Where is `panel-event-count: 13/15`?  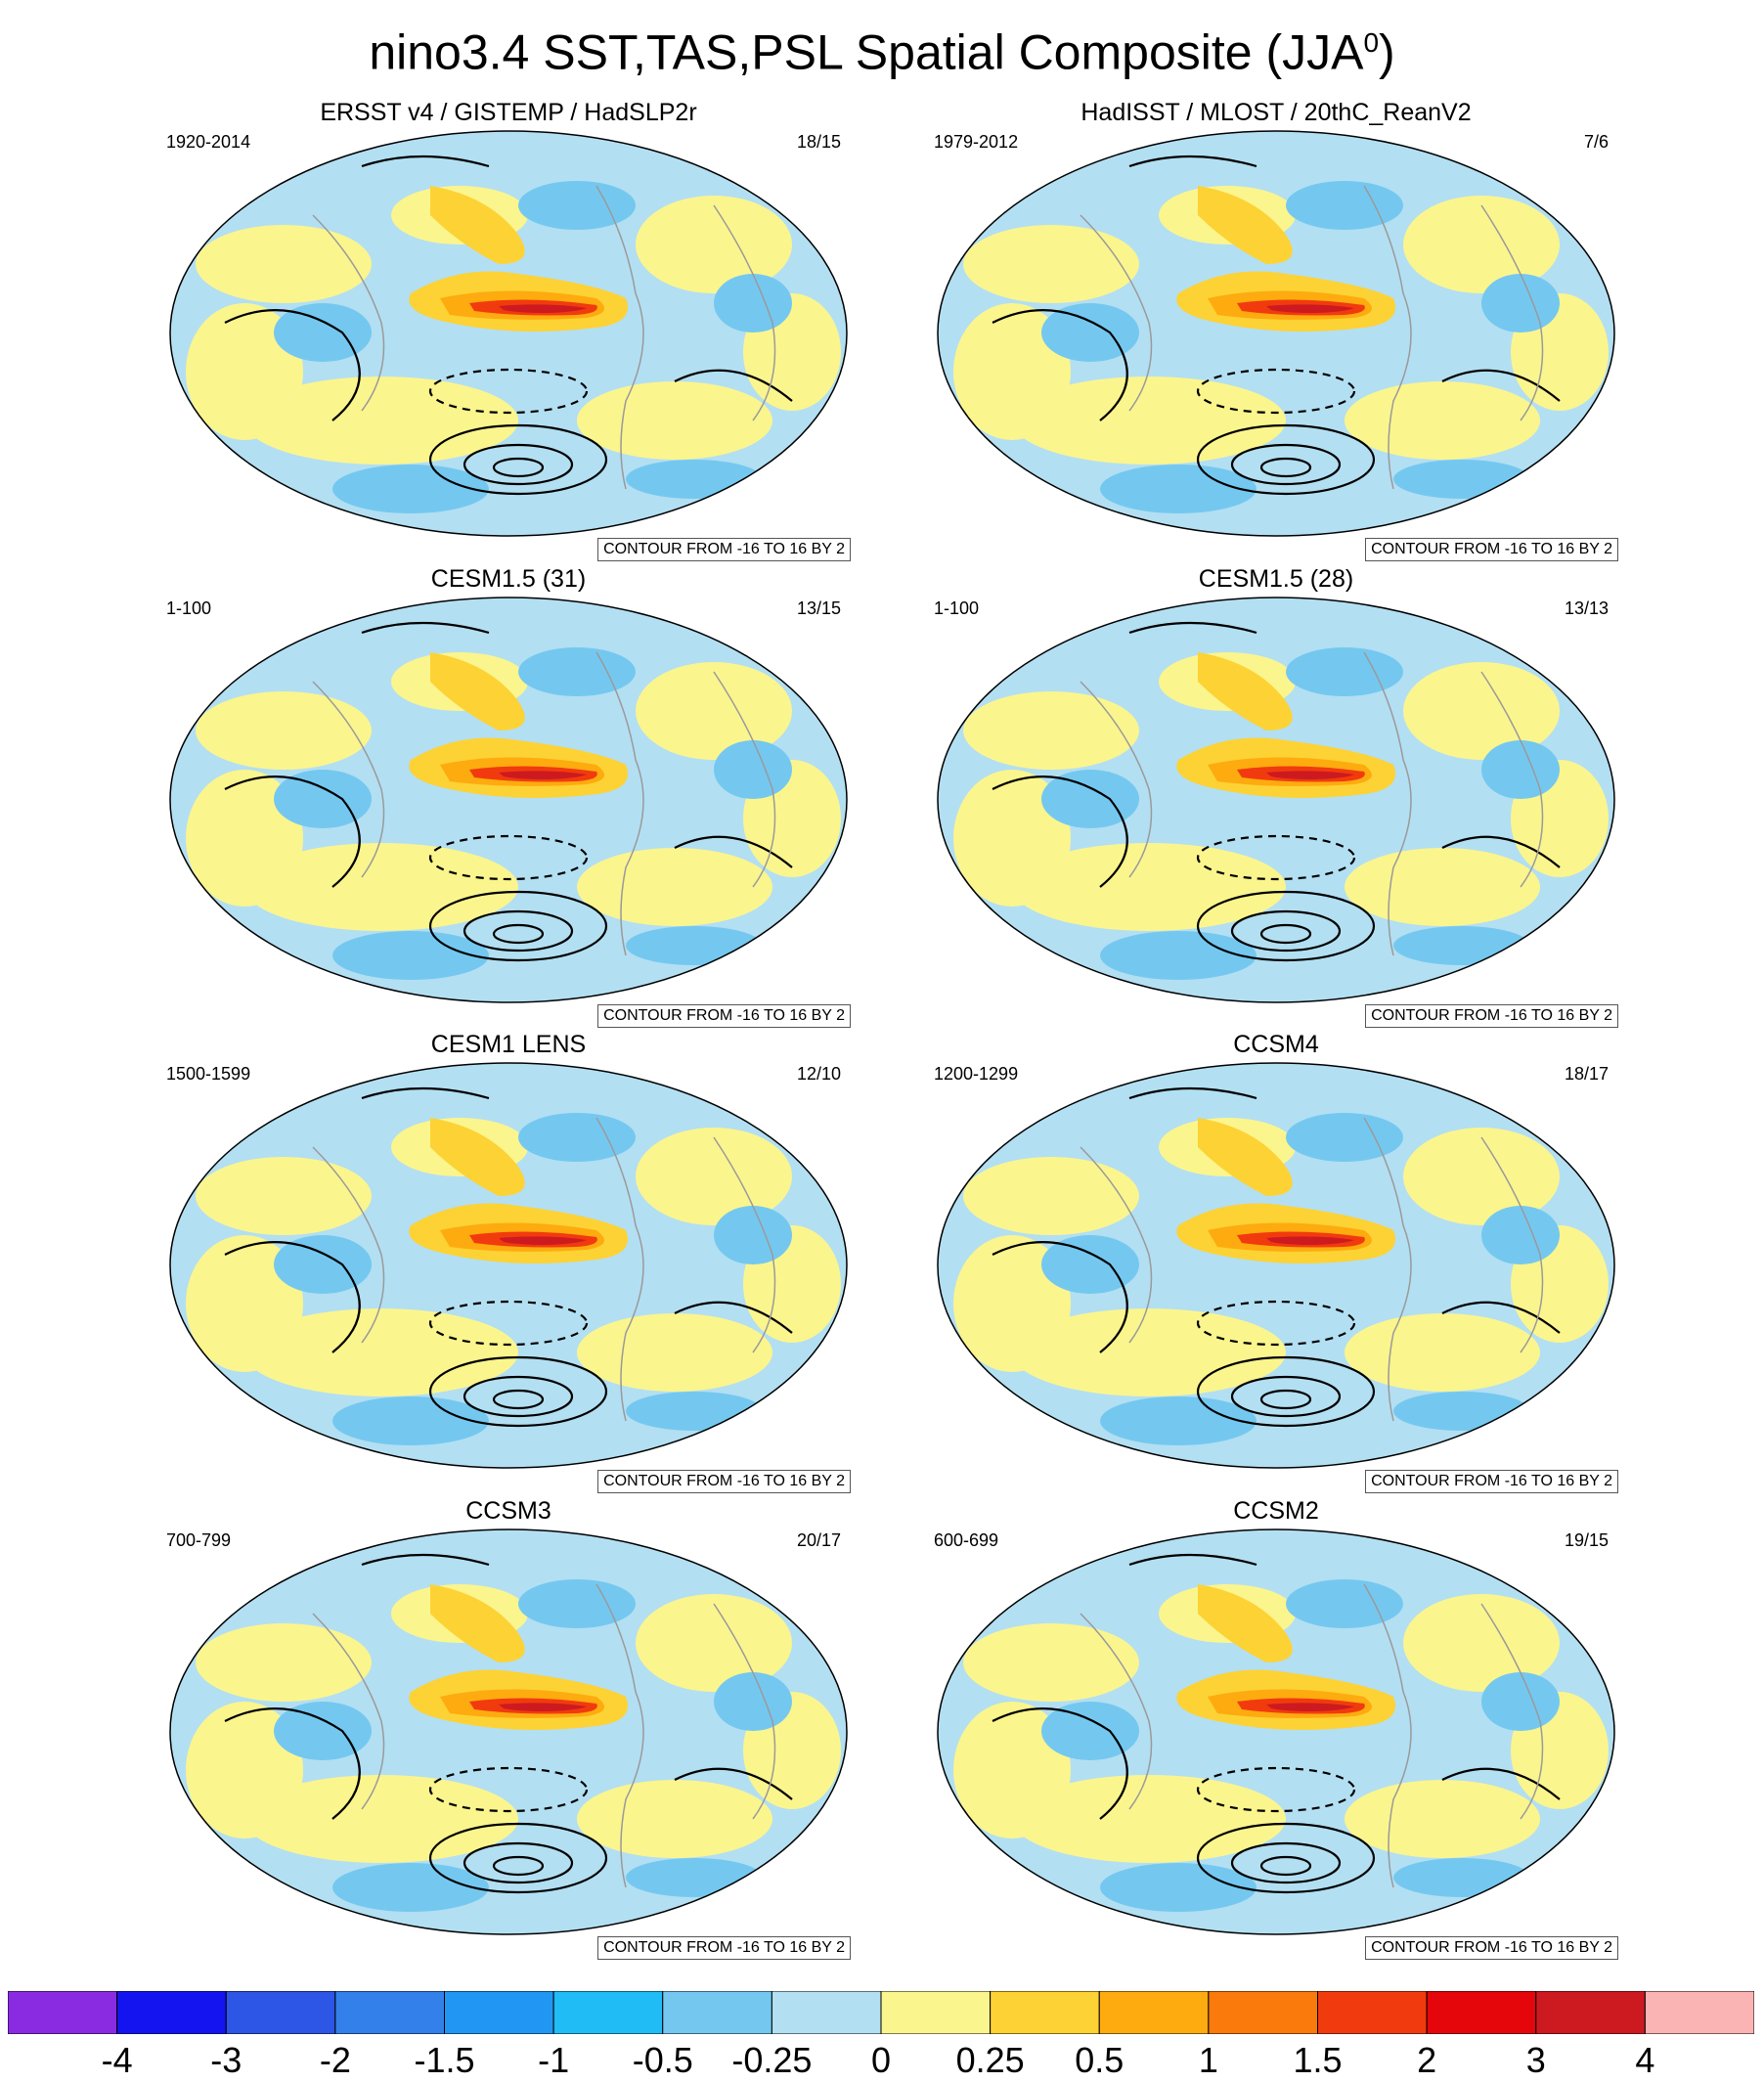 panel-event-count: 13/15 is located at coordinates (818, 608).